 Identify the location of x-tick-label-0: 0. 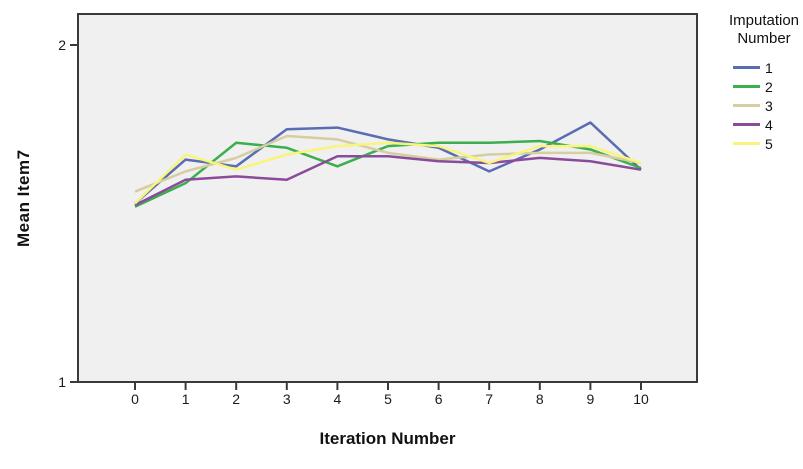
(135, 399).